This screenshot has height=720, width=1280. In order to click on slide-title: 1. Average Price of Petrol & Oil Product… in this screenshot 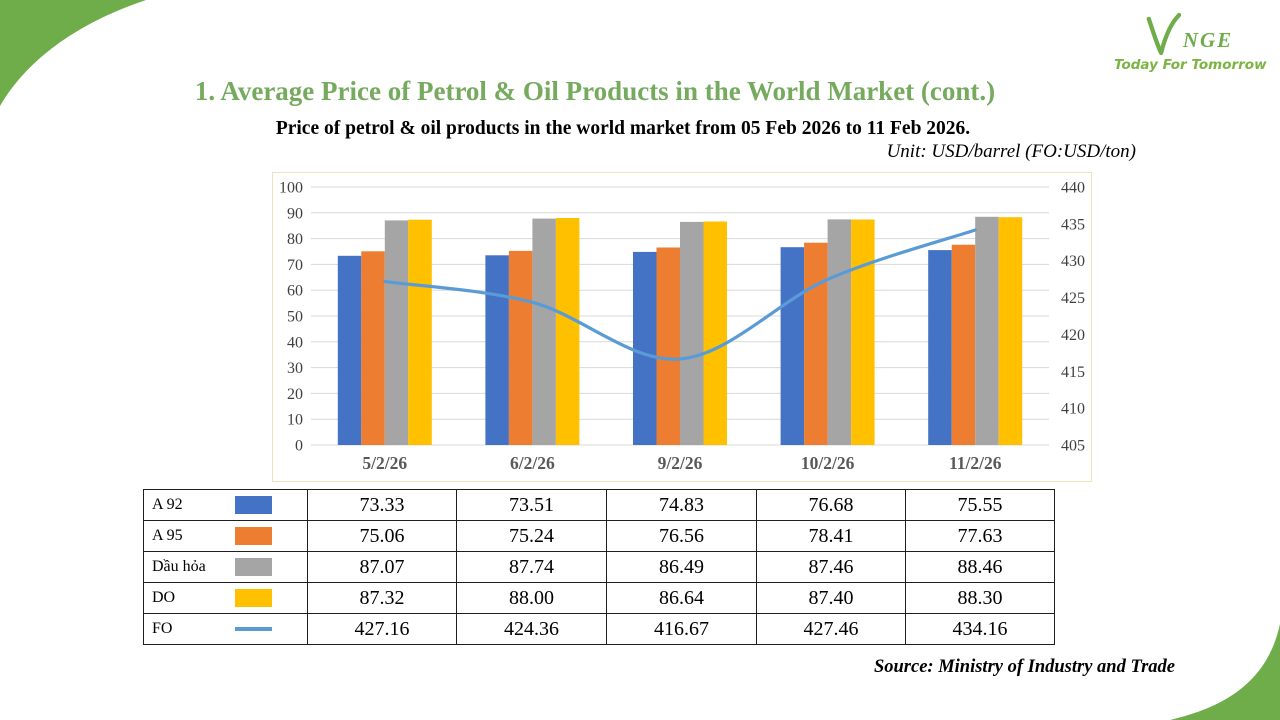, I will do `click(595, 91)`.